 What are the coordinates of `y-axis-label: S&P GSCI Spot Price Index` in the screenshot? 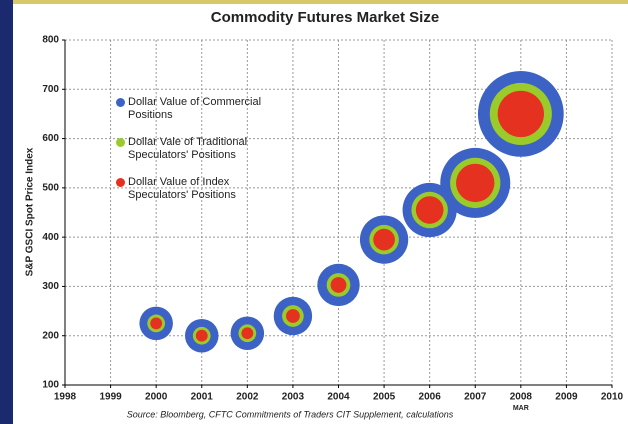 It's located at (30, 211).